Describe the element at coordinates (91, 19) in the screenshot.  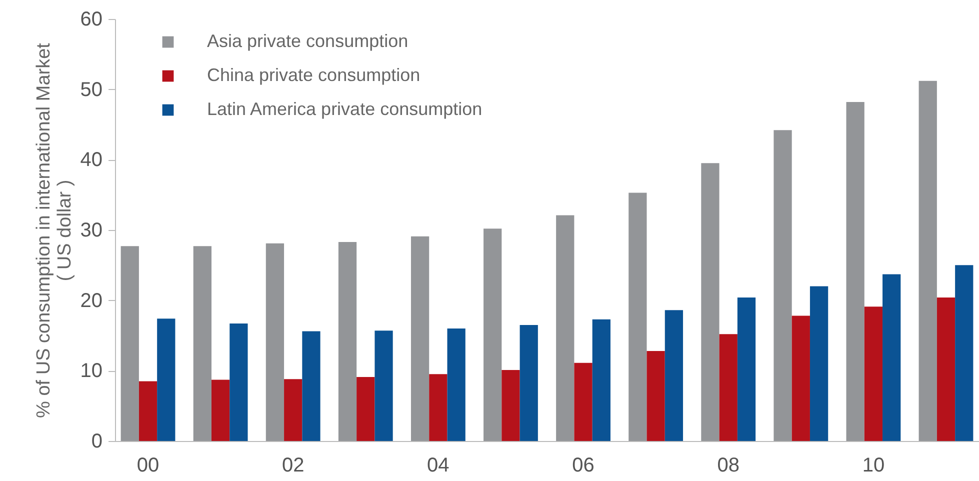
I see `y-tick-label: 60` at that location.